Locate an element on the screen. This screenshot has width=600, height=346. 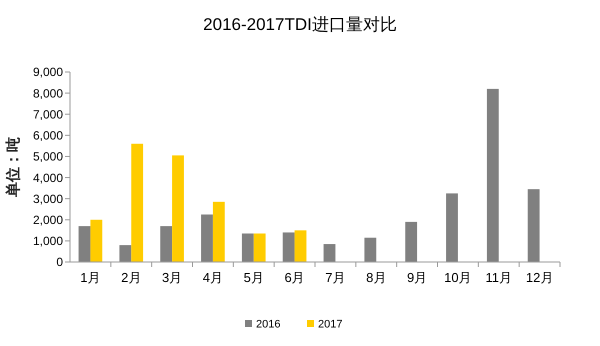
x-tick-label: 1月 is located at coordinates (90, 277).